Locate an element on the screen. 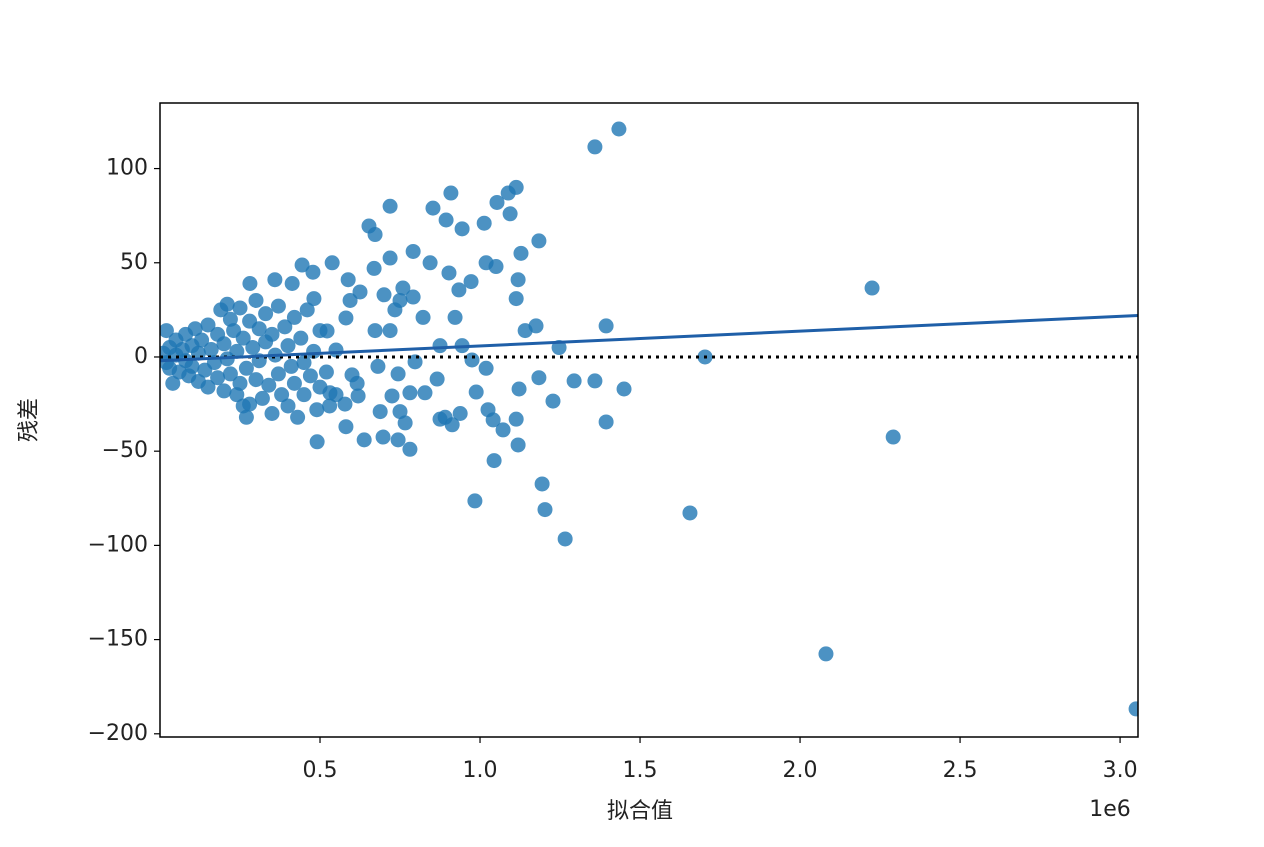 The width and height of the screenshot is (1264, 847). x-axis-label: 拟合值 is located at coordinates (640, 811).